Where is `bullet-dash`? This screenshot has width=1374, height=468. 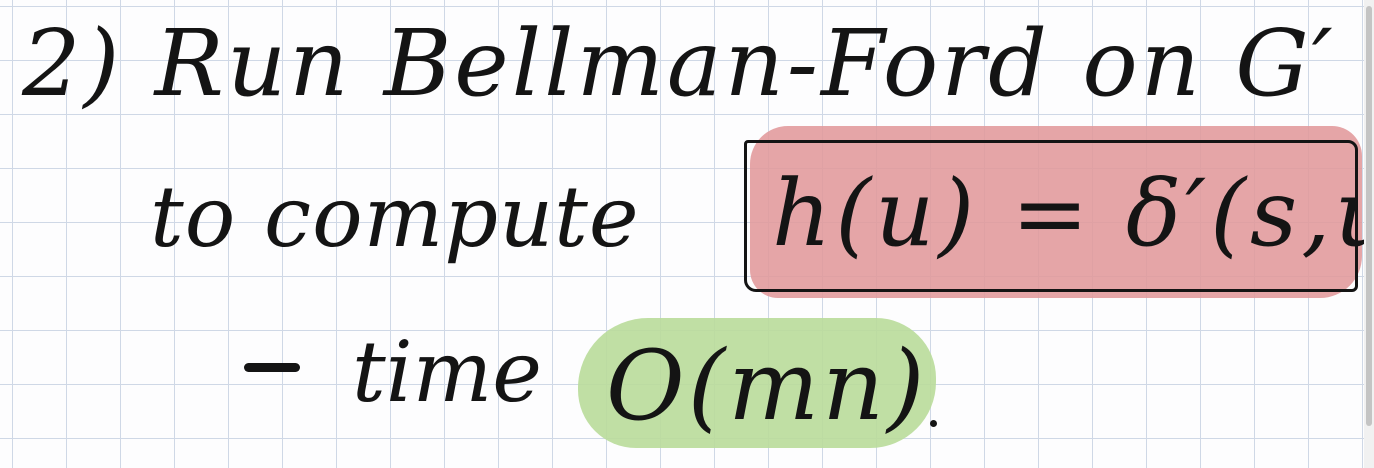
bullet-dash is located at coordinates (272, 367).